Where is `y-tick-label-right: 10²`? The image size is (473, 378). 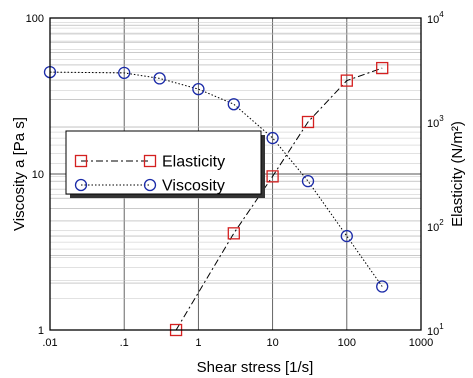 y-tick-label-right: 10² is located at coordinates (435, 226).